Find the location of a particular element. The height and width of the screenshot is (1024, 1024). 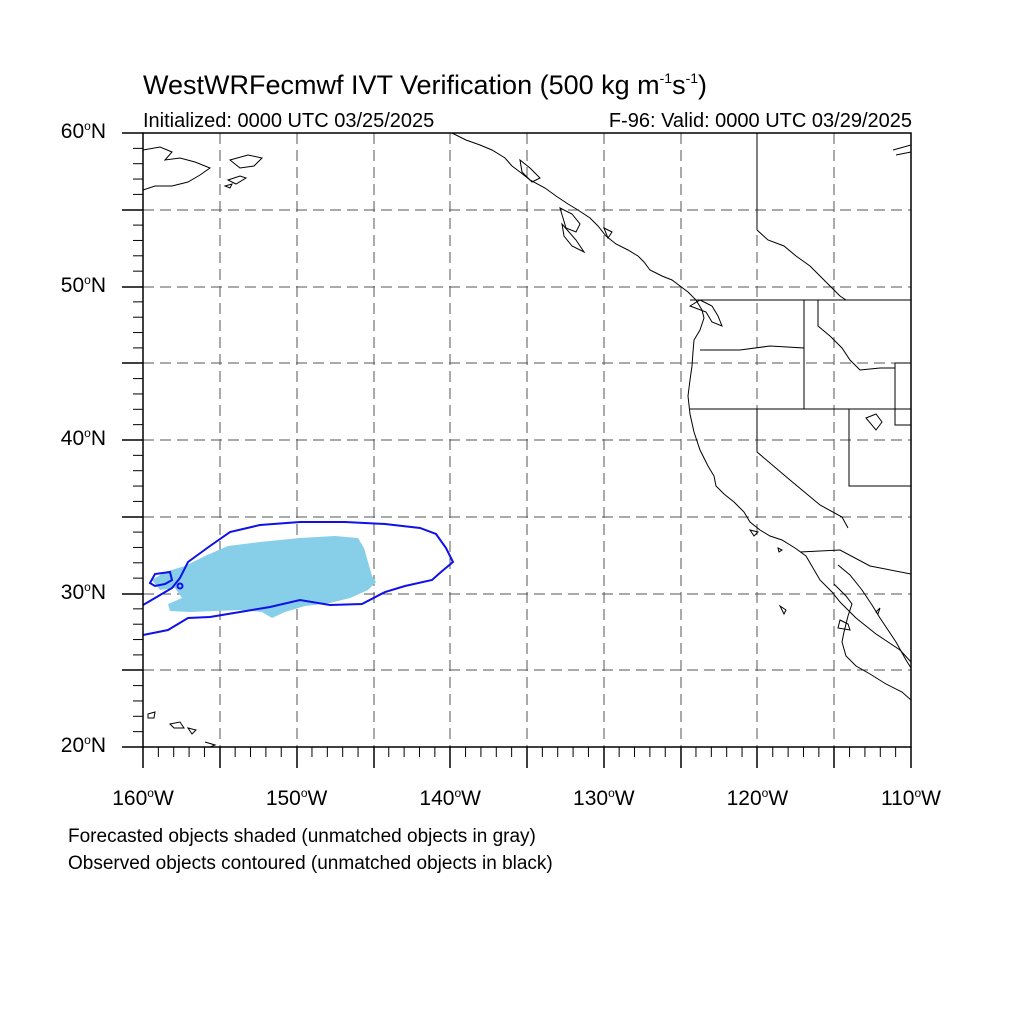

lon-tick-label: 120oW is located at coordinates (757, 798).